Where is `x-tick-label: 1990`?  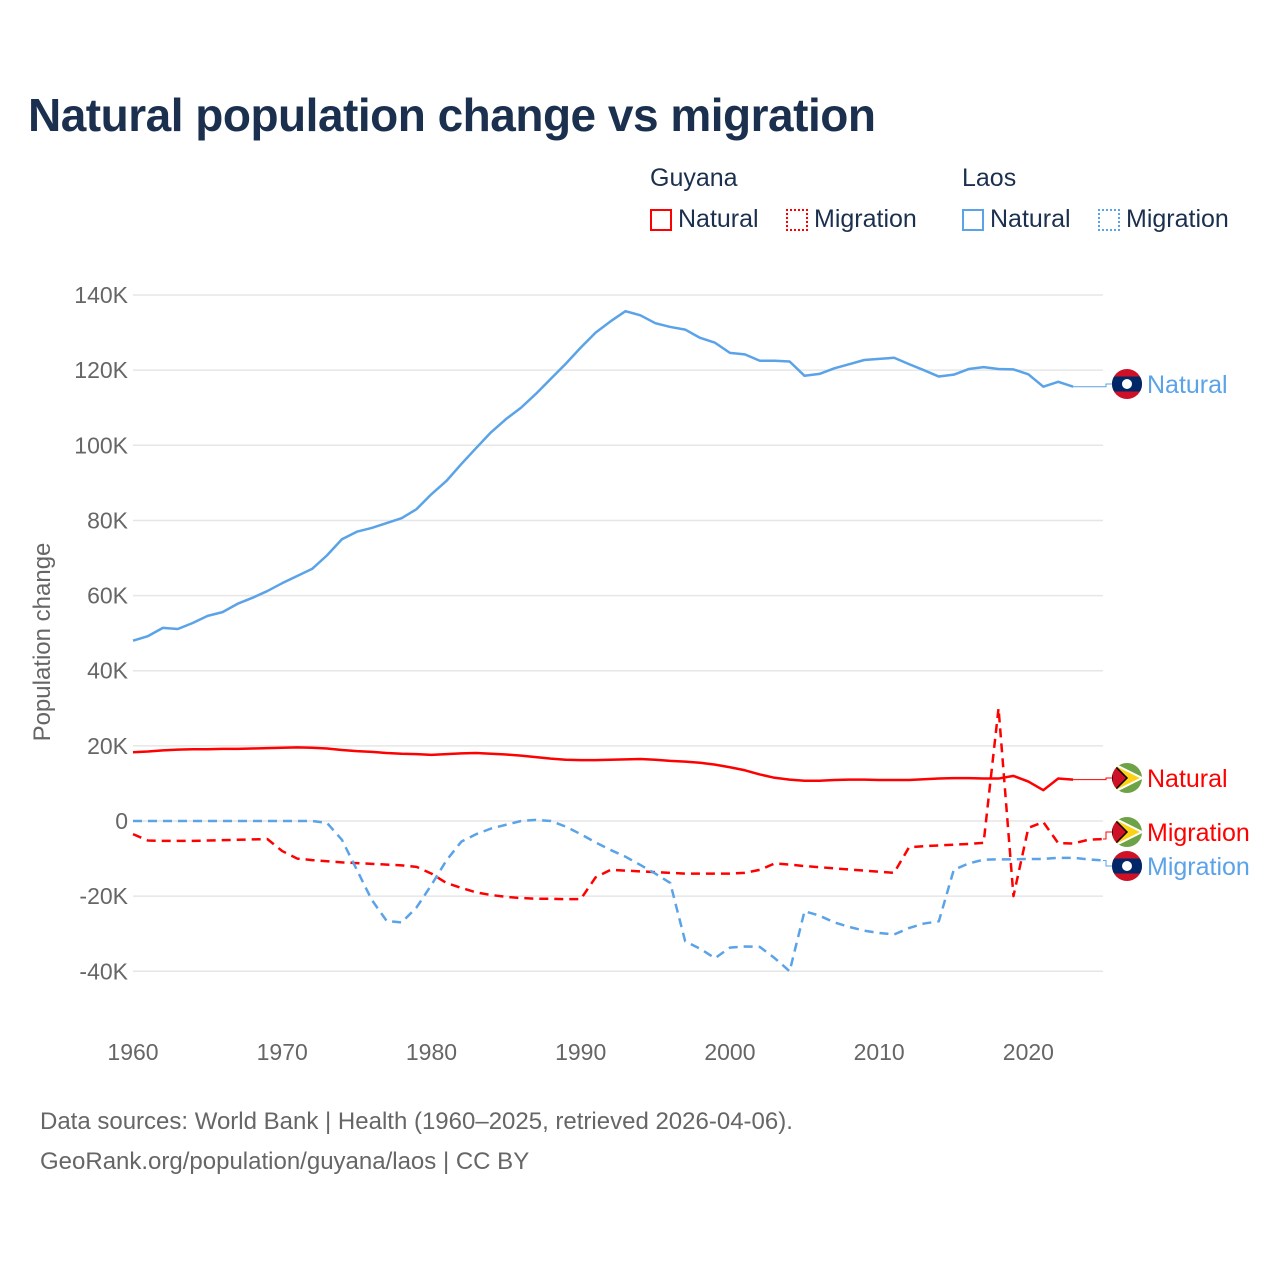
x-tick-label: 1990 is located at coordinates (580, 1052).